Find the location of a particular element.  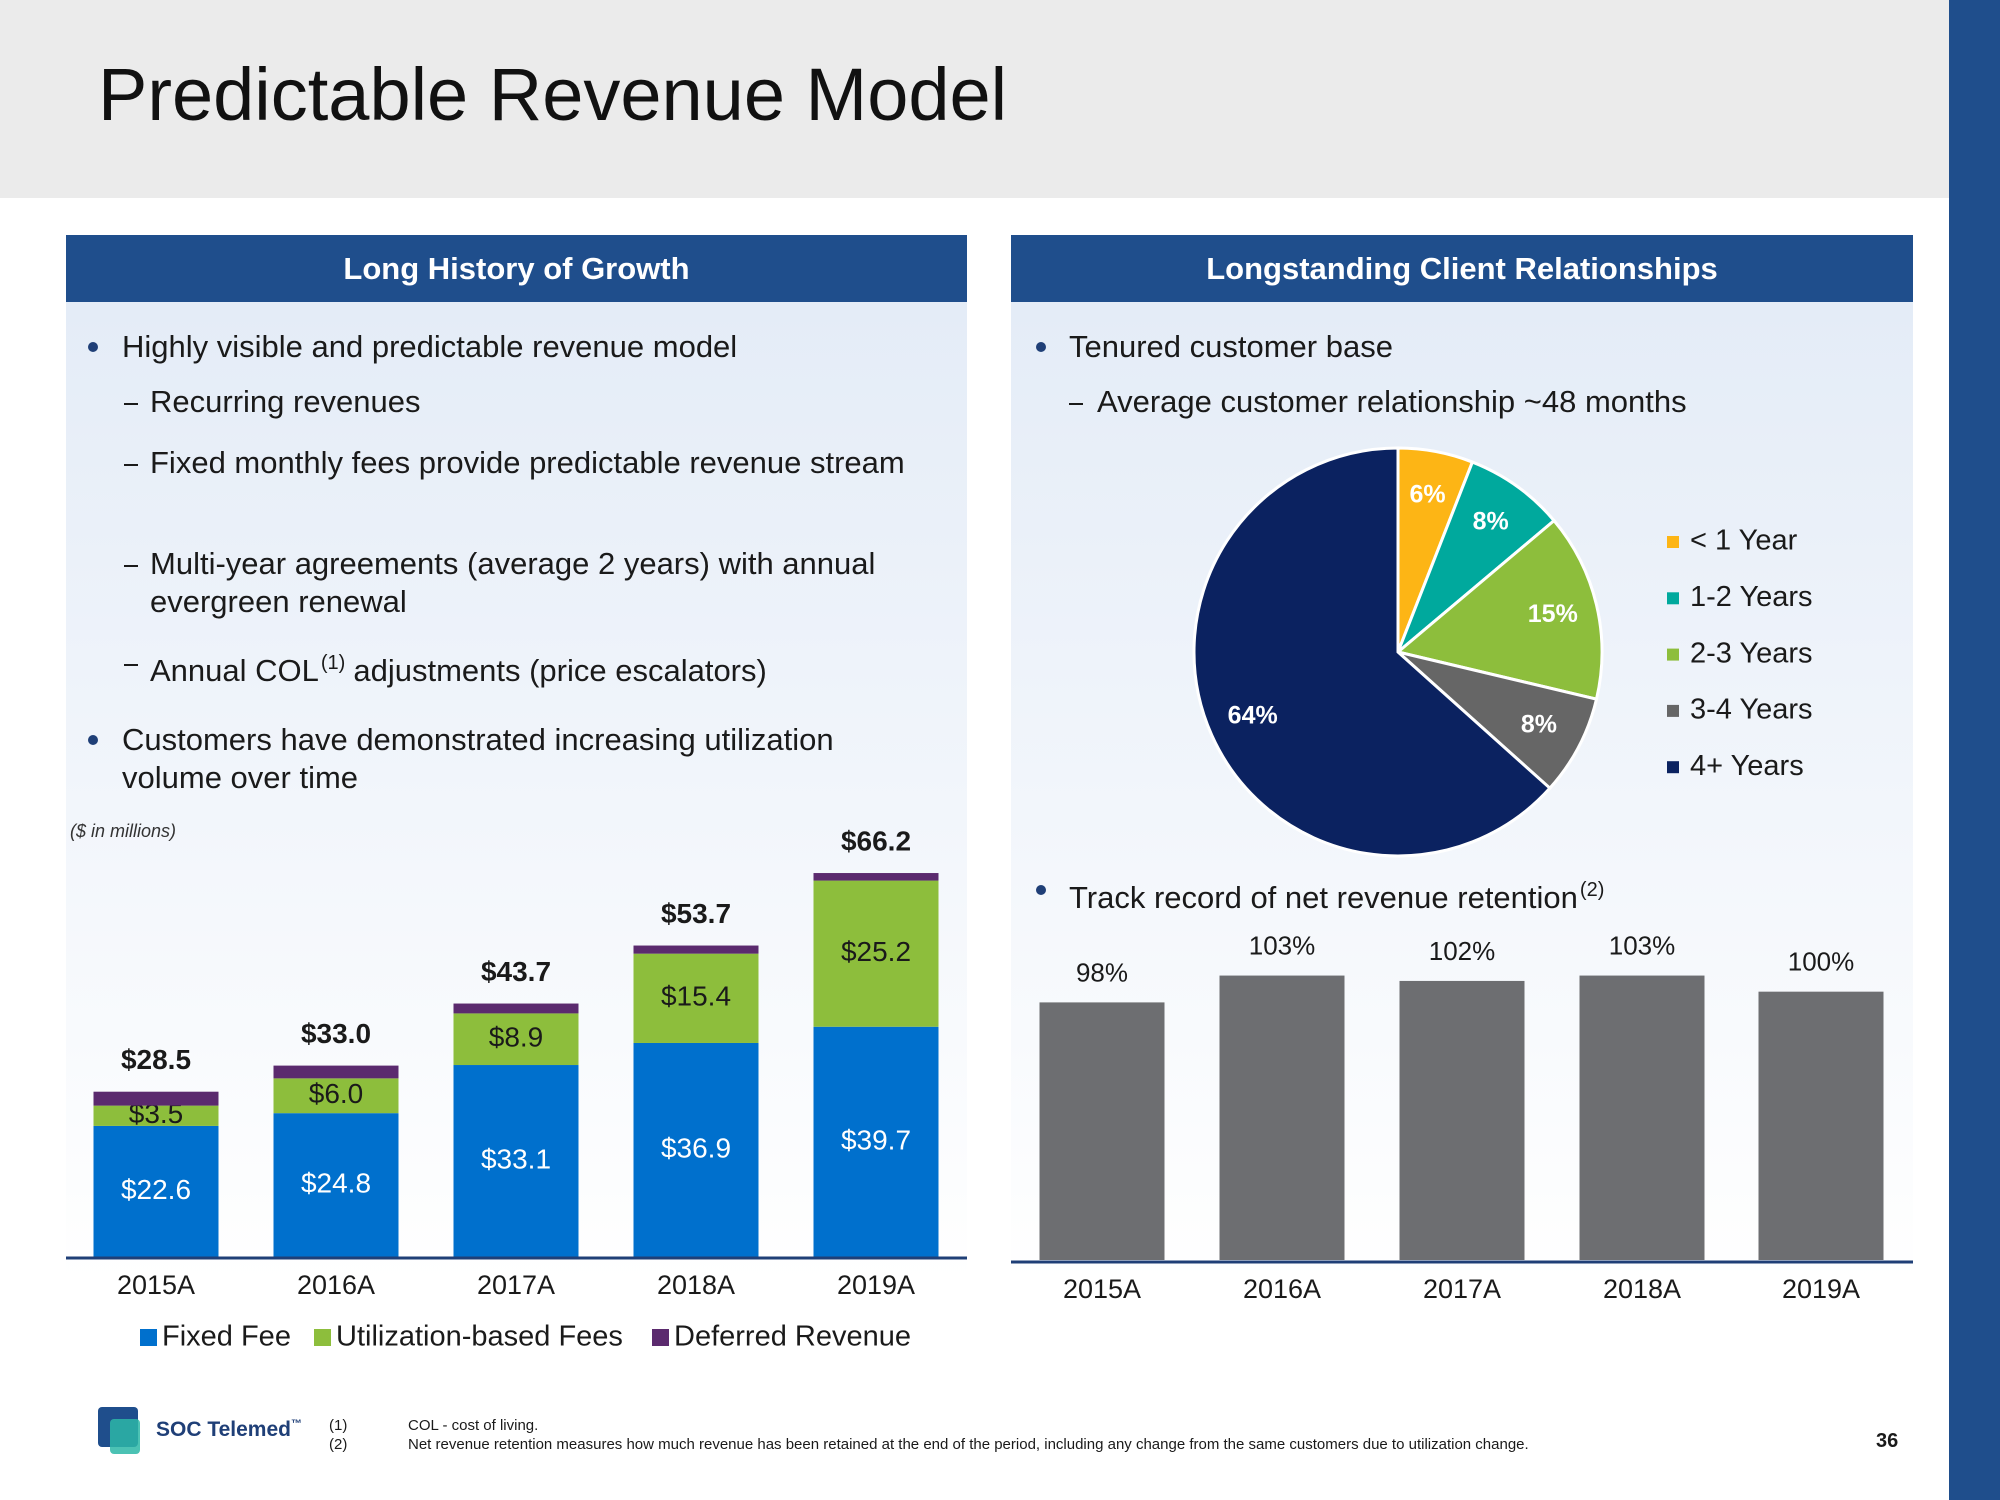

logo-text: SOC Telemed™ is located at coordinates (233, 1430).